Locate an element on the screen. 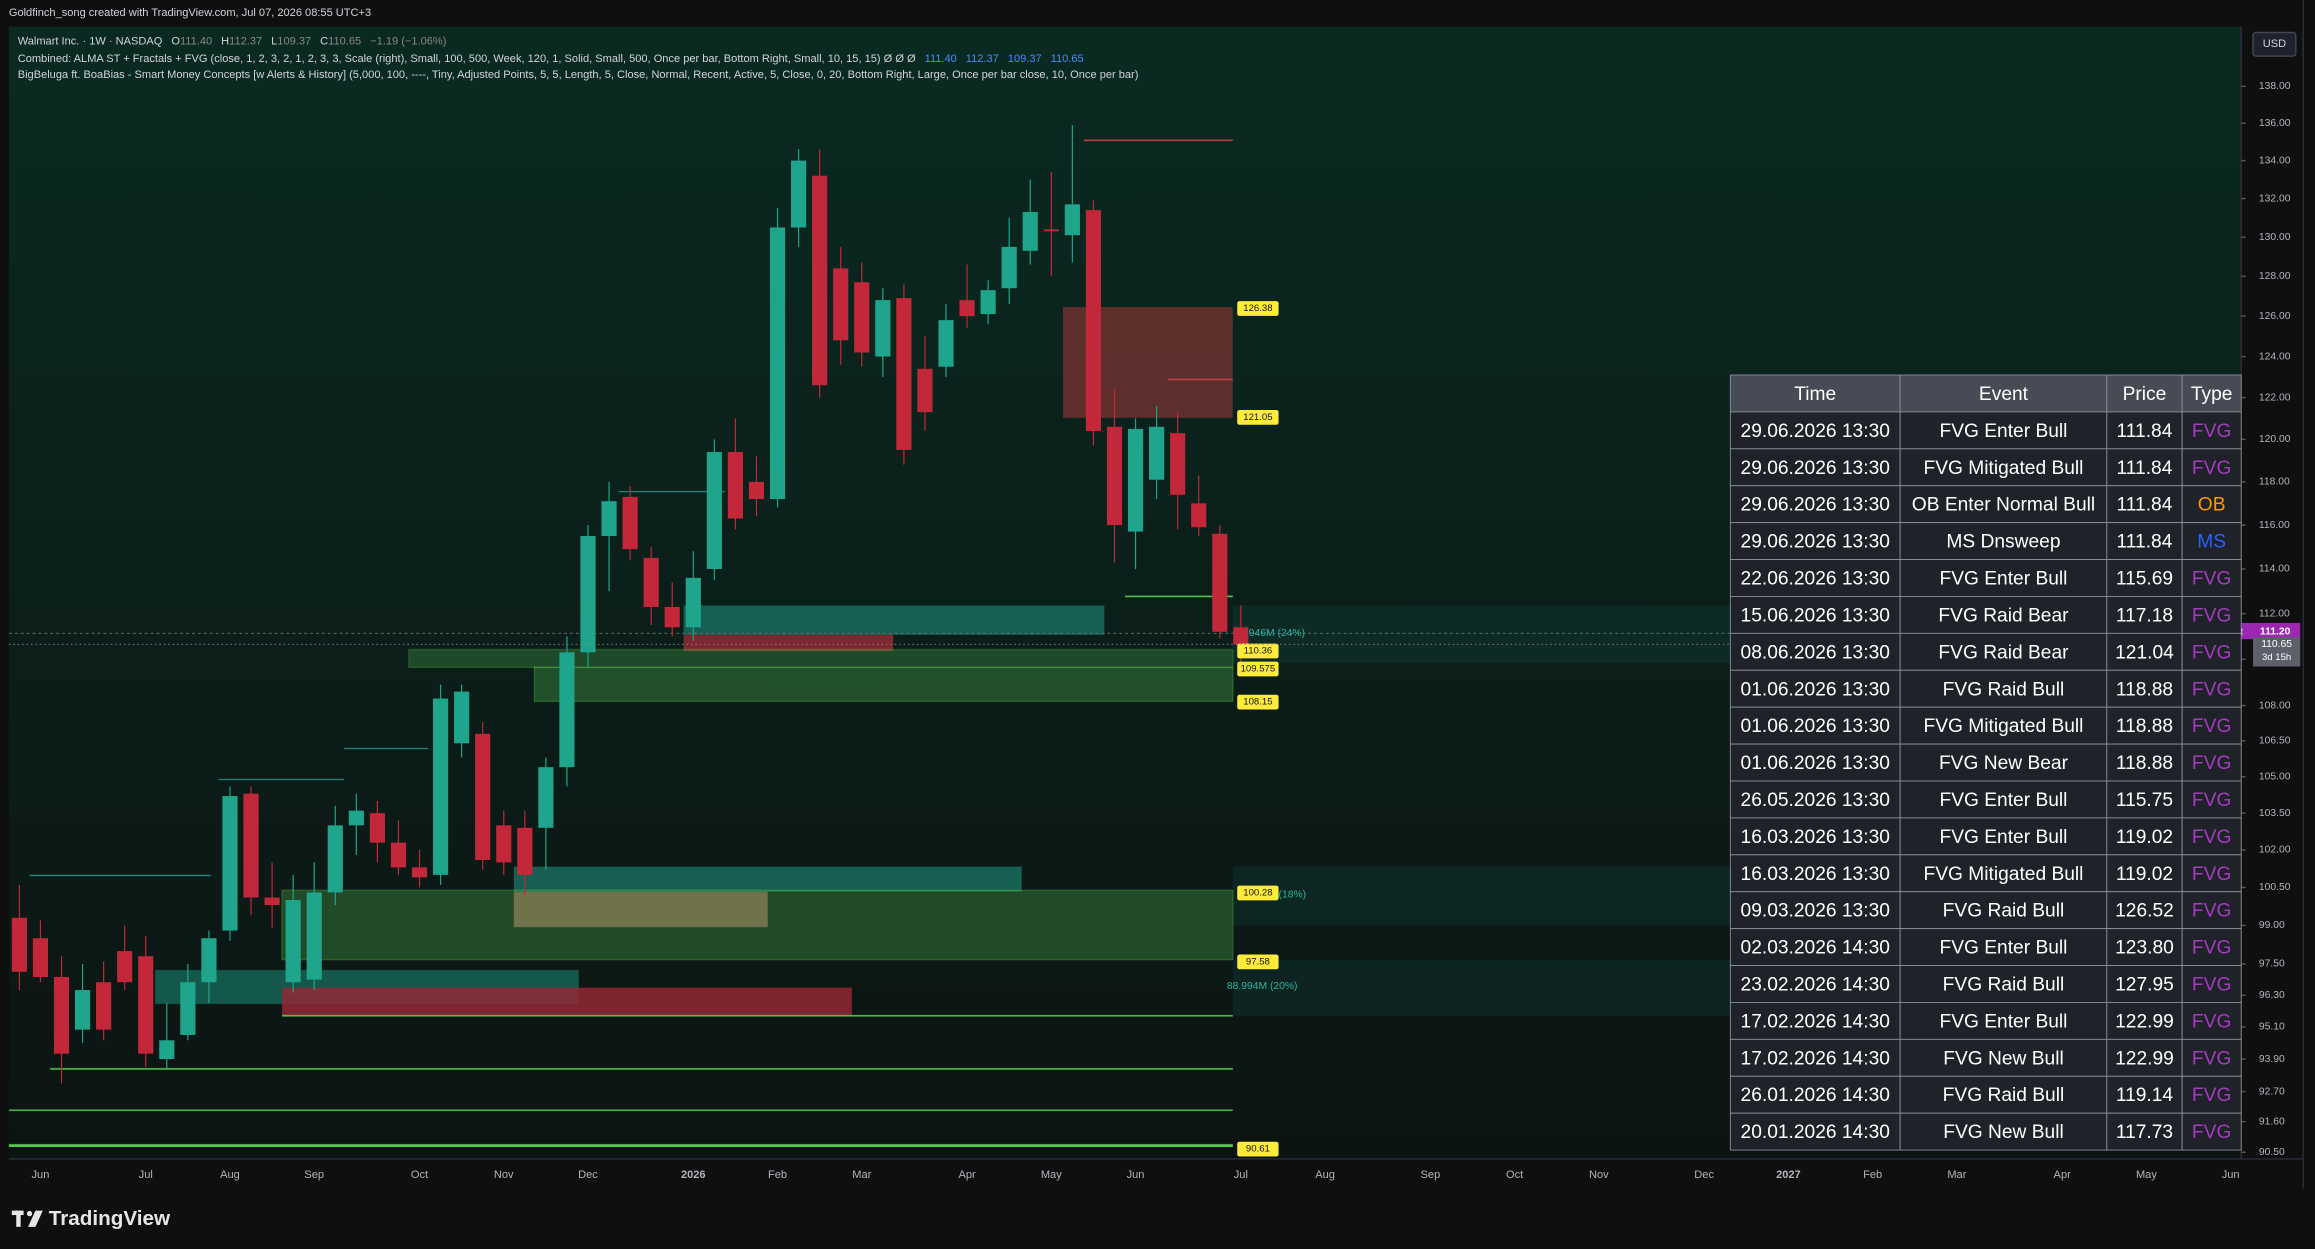  table-text: 22.06.2026 13:30 is located at coordinates (1815, 579).